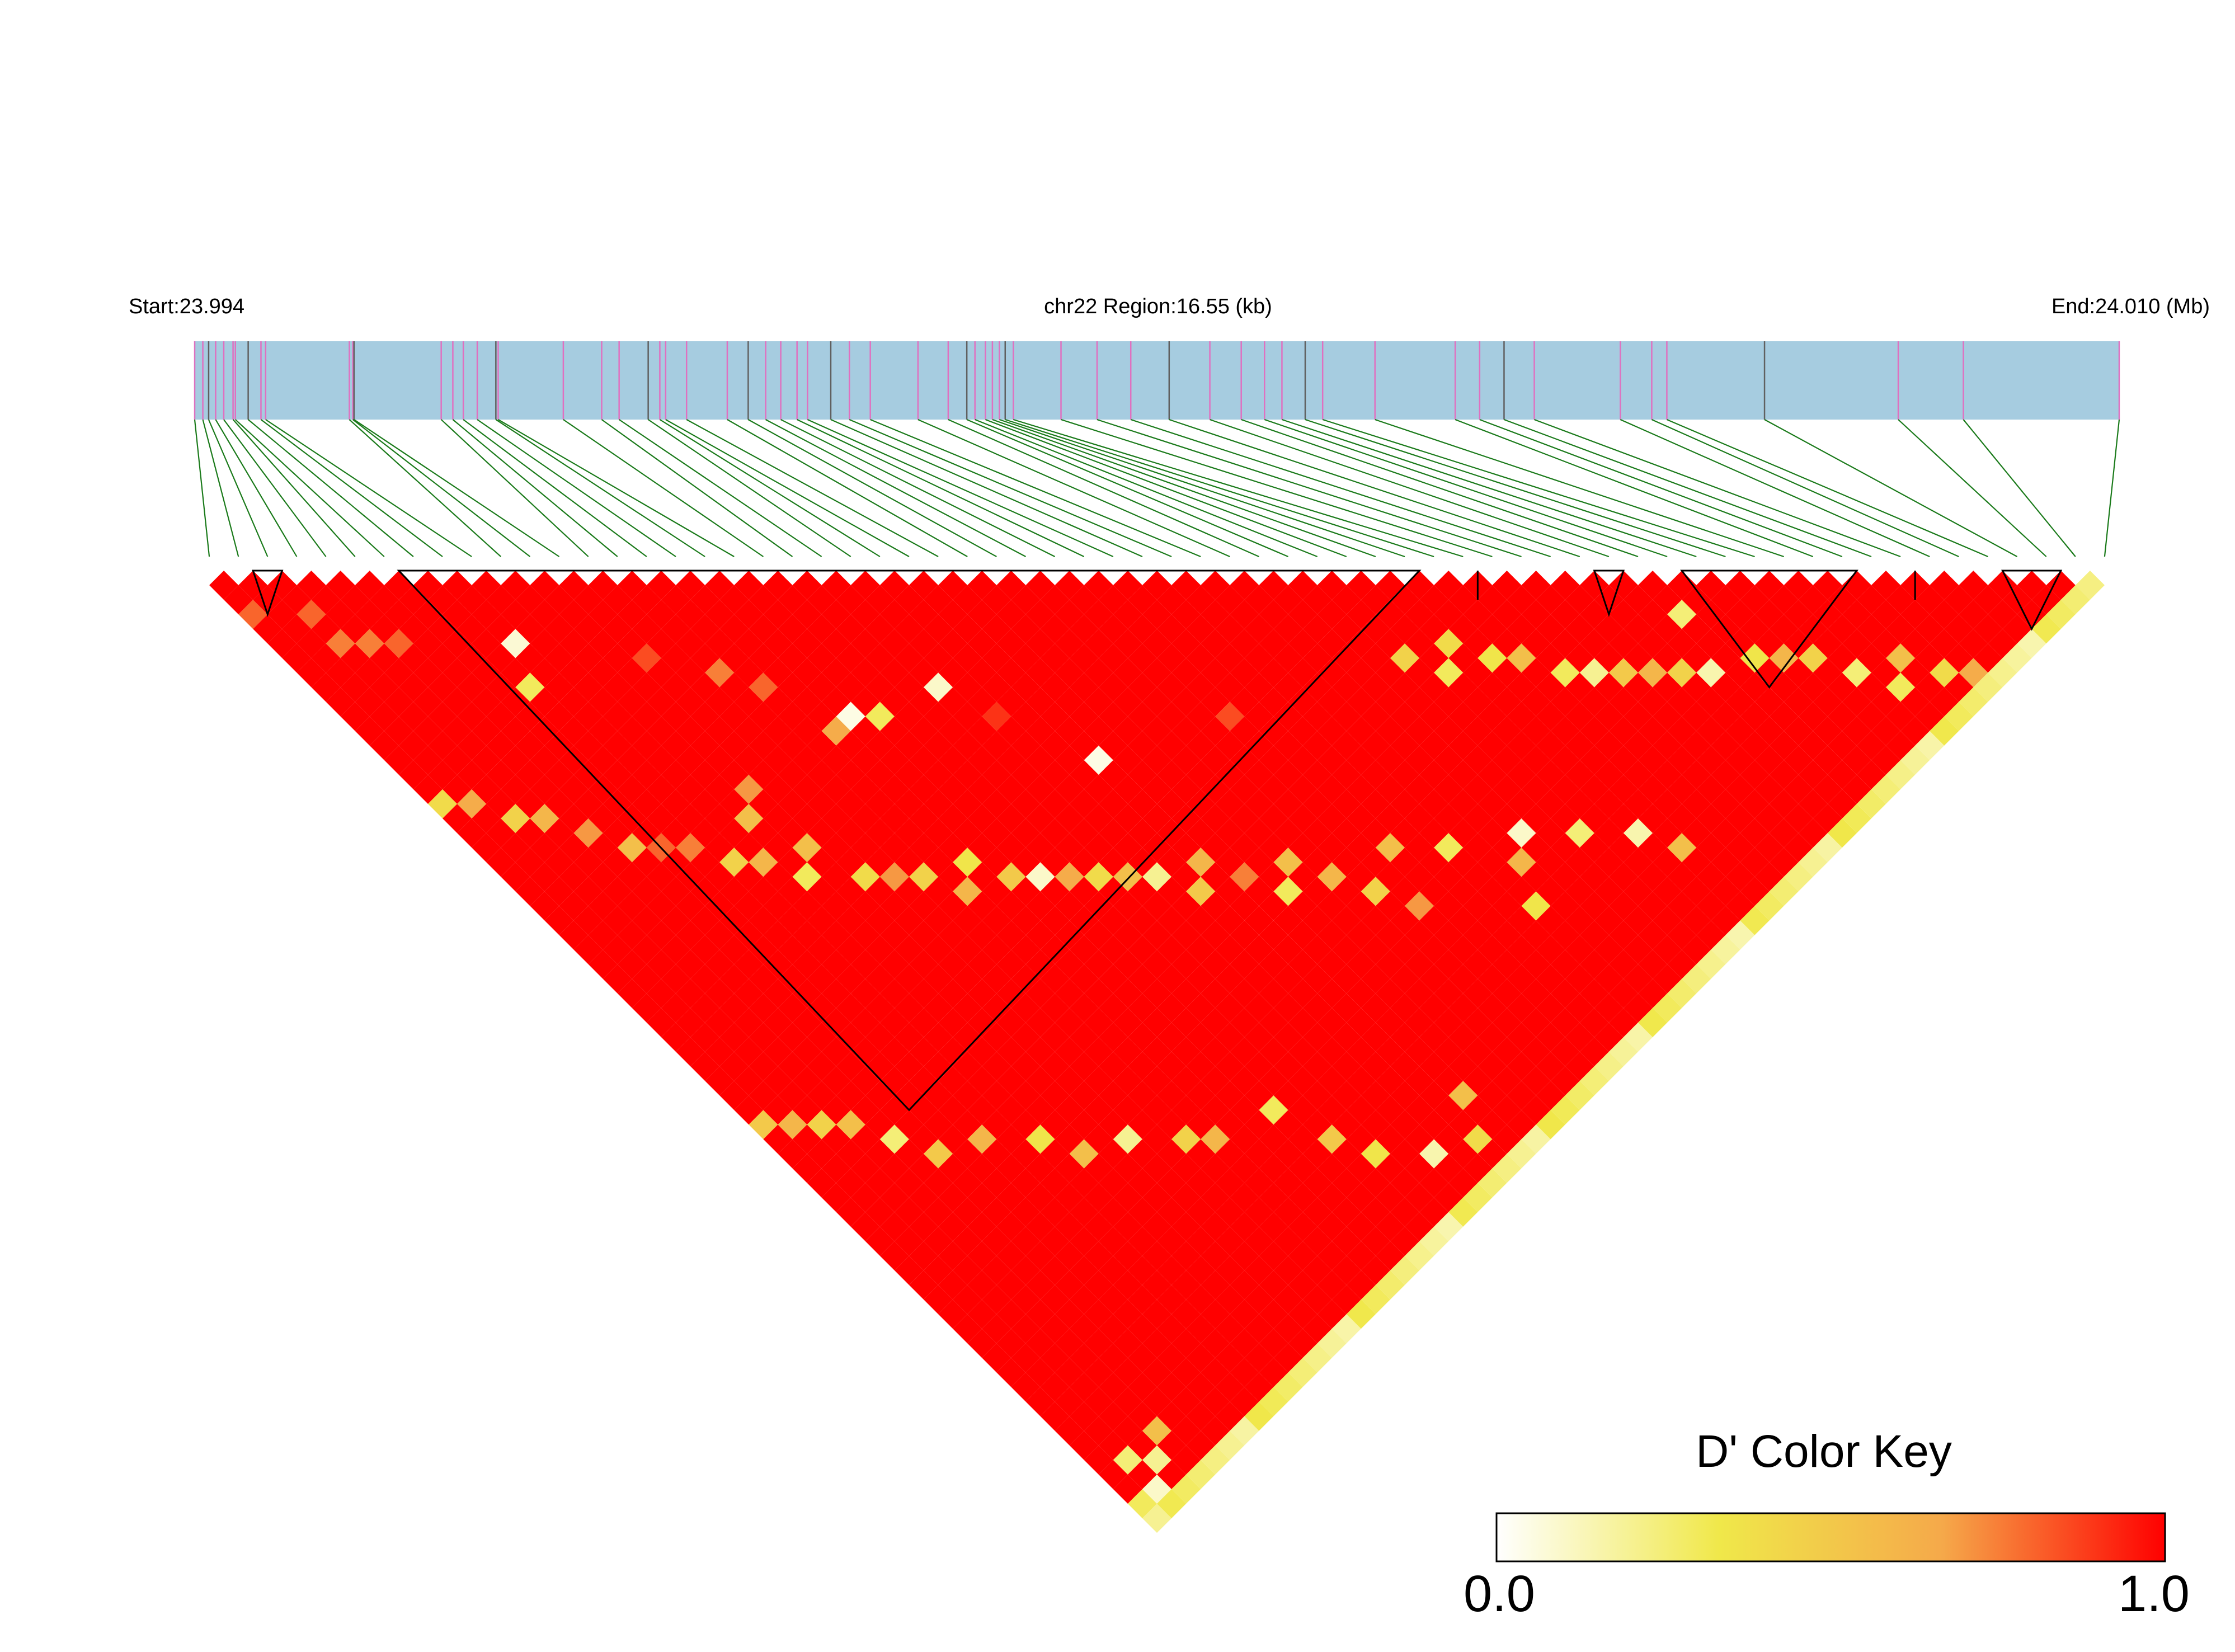  Describe the element at coordinates (1824, 1452) in the screenshot. I see `color-key-title: D' Color Key` at that location.